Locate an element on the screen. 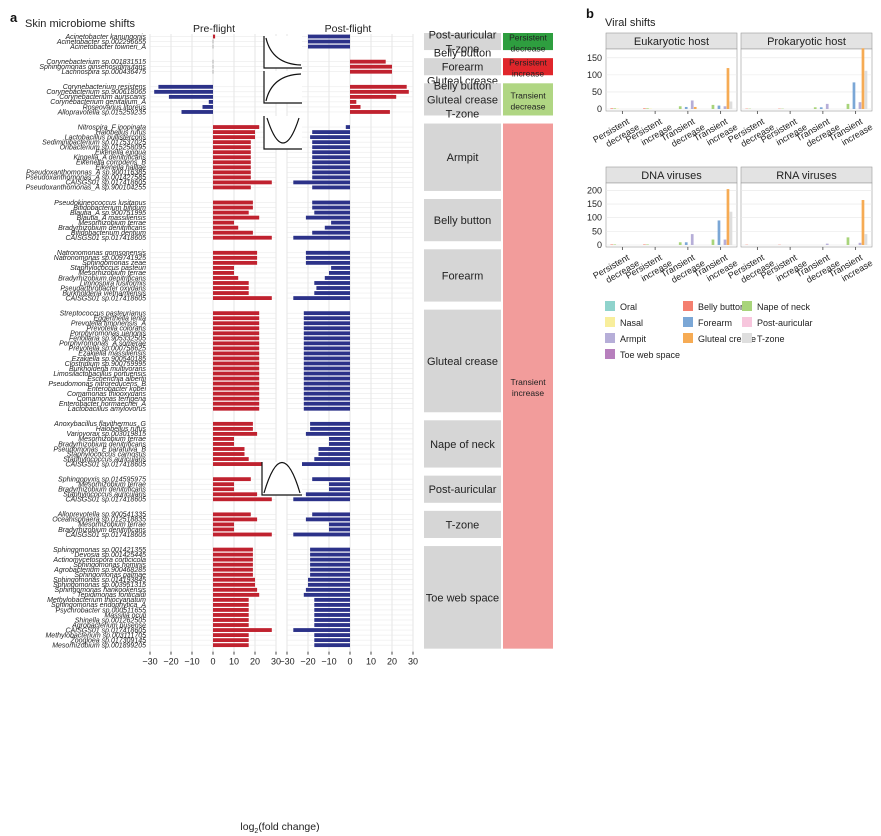  species-label: Porphyromonas_A somerae is located at coordinates (102, 344).